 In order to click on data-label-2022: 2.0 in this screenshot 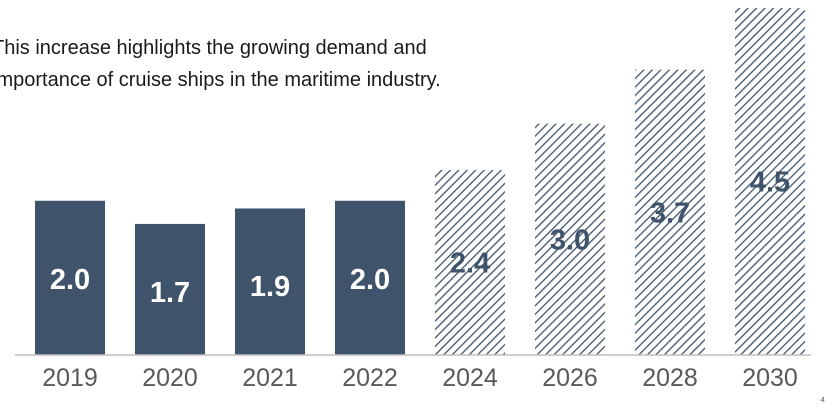, I will do `click(370, 280)`.